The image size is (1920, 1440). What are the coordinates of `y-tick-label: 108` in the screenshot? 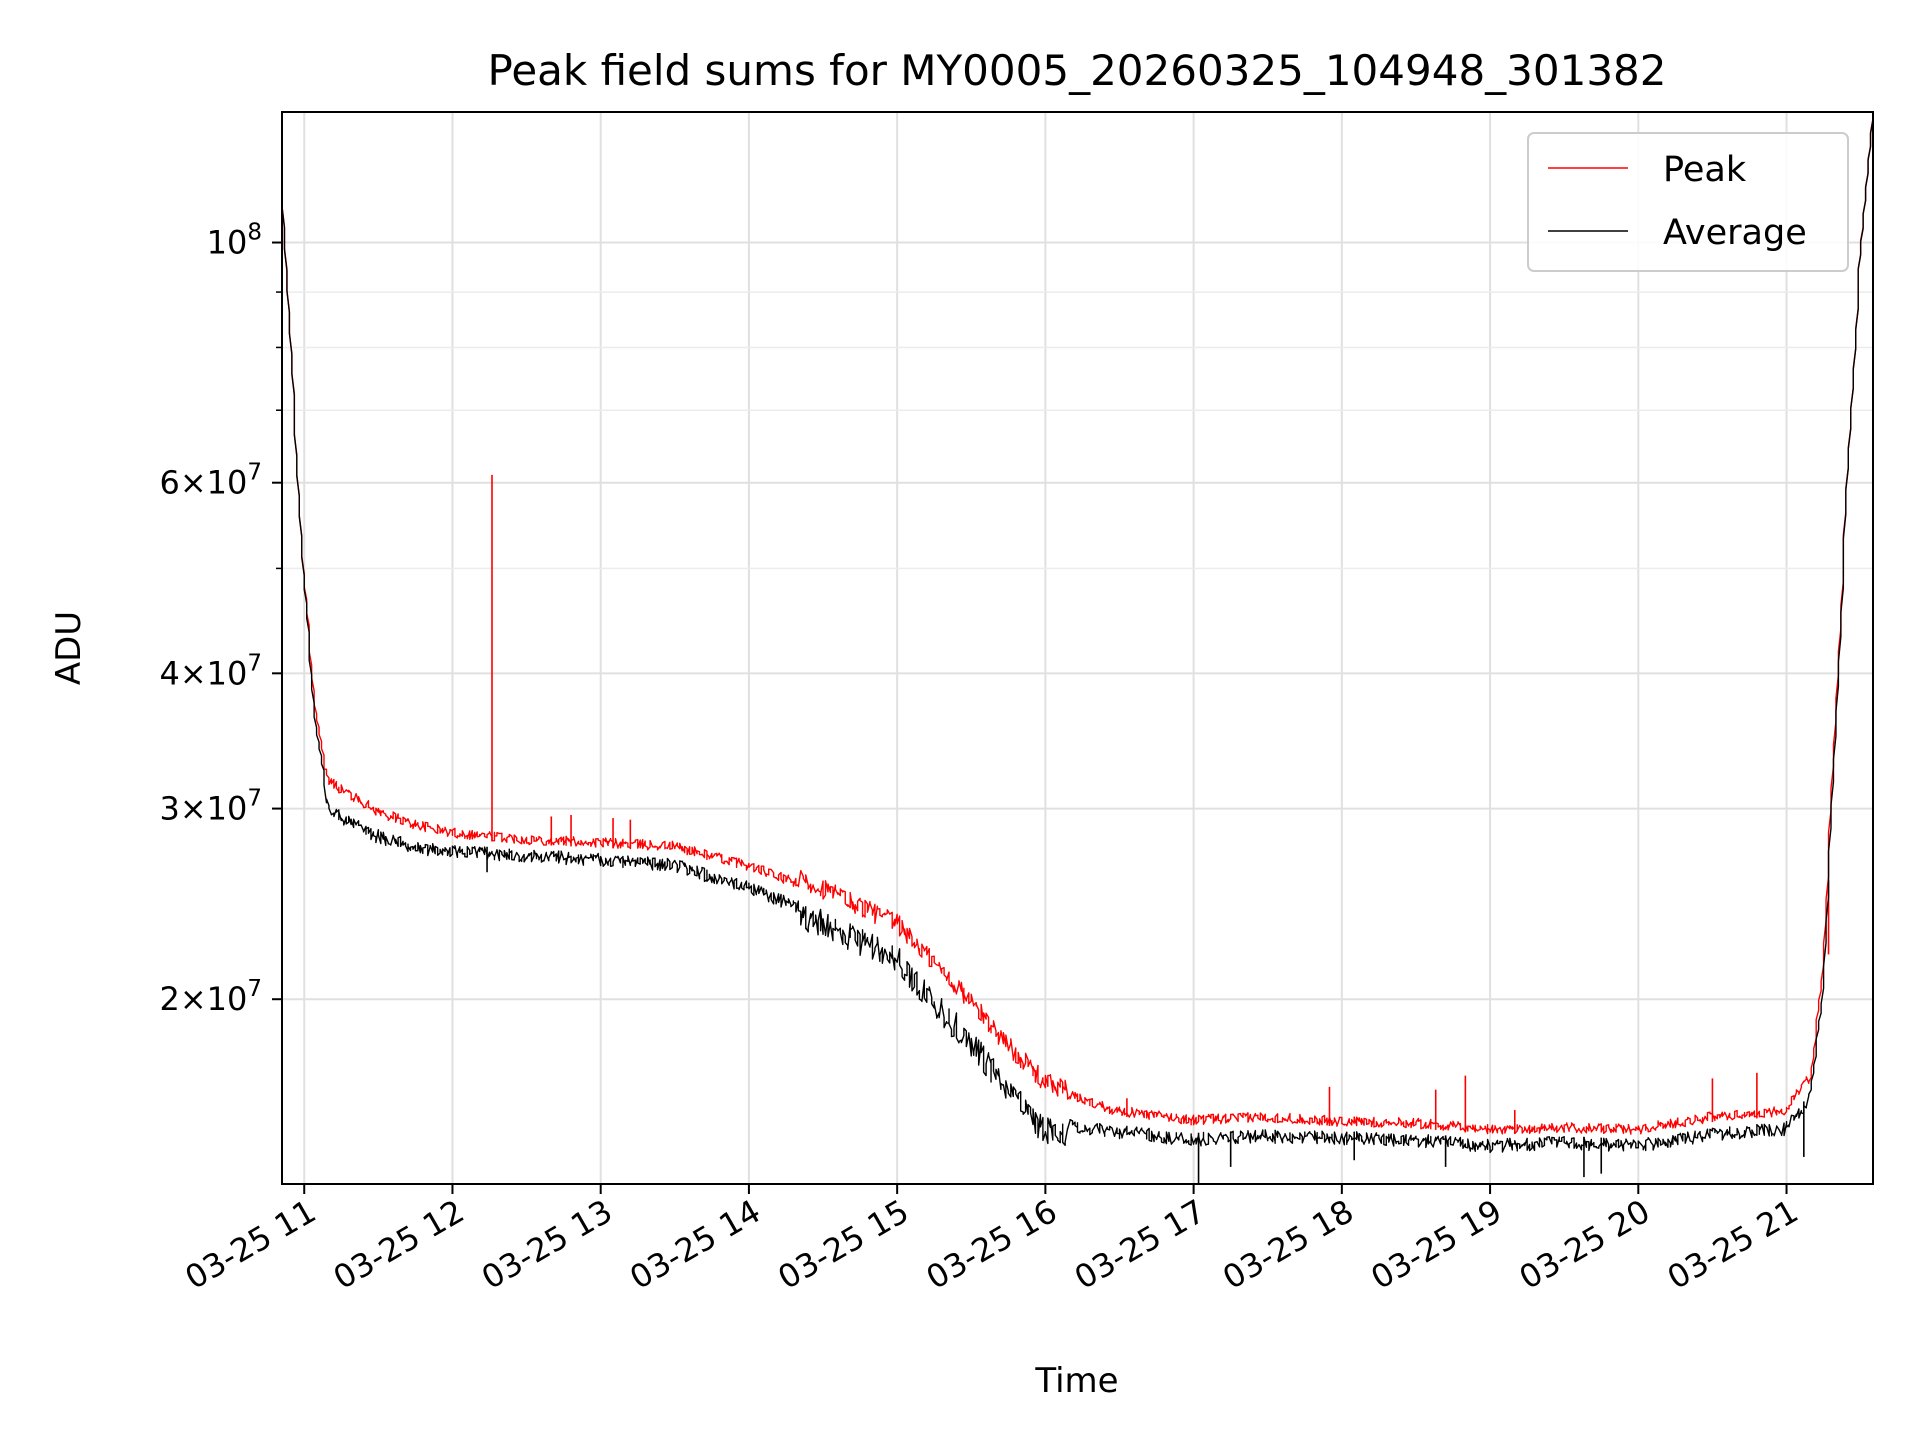 It's located at (234, 241).